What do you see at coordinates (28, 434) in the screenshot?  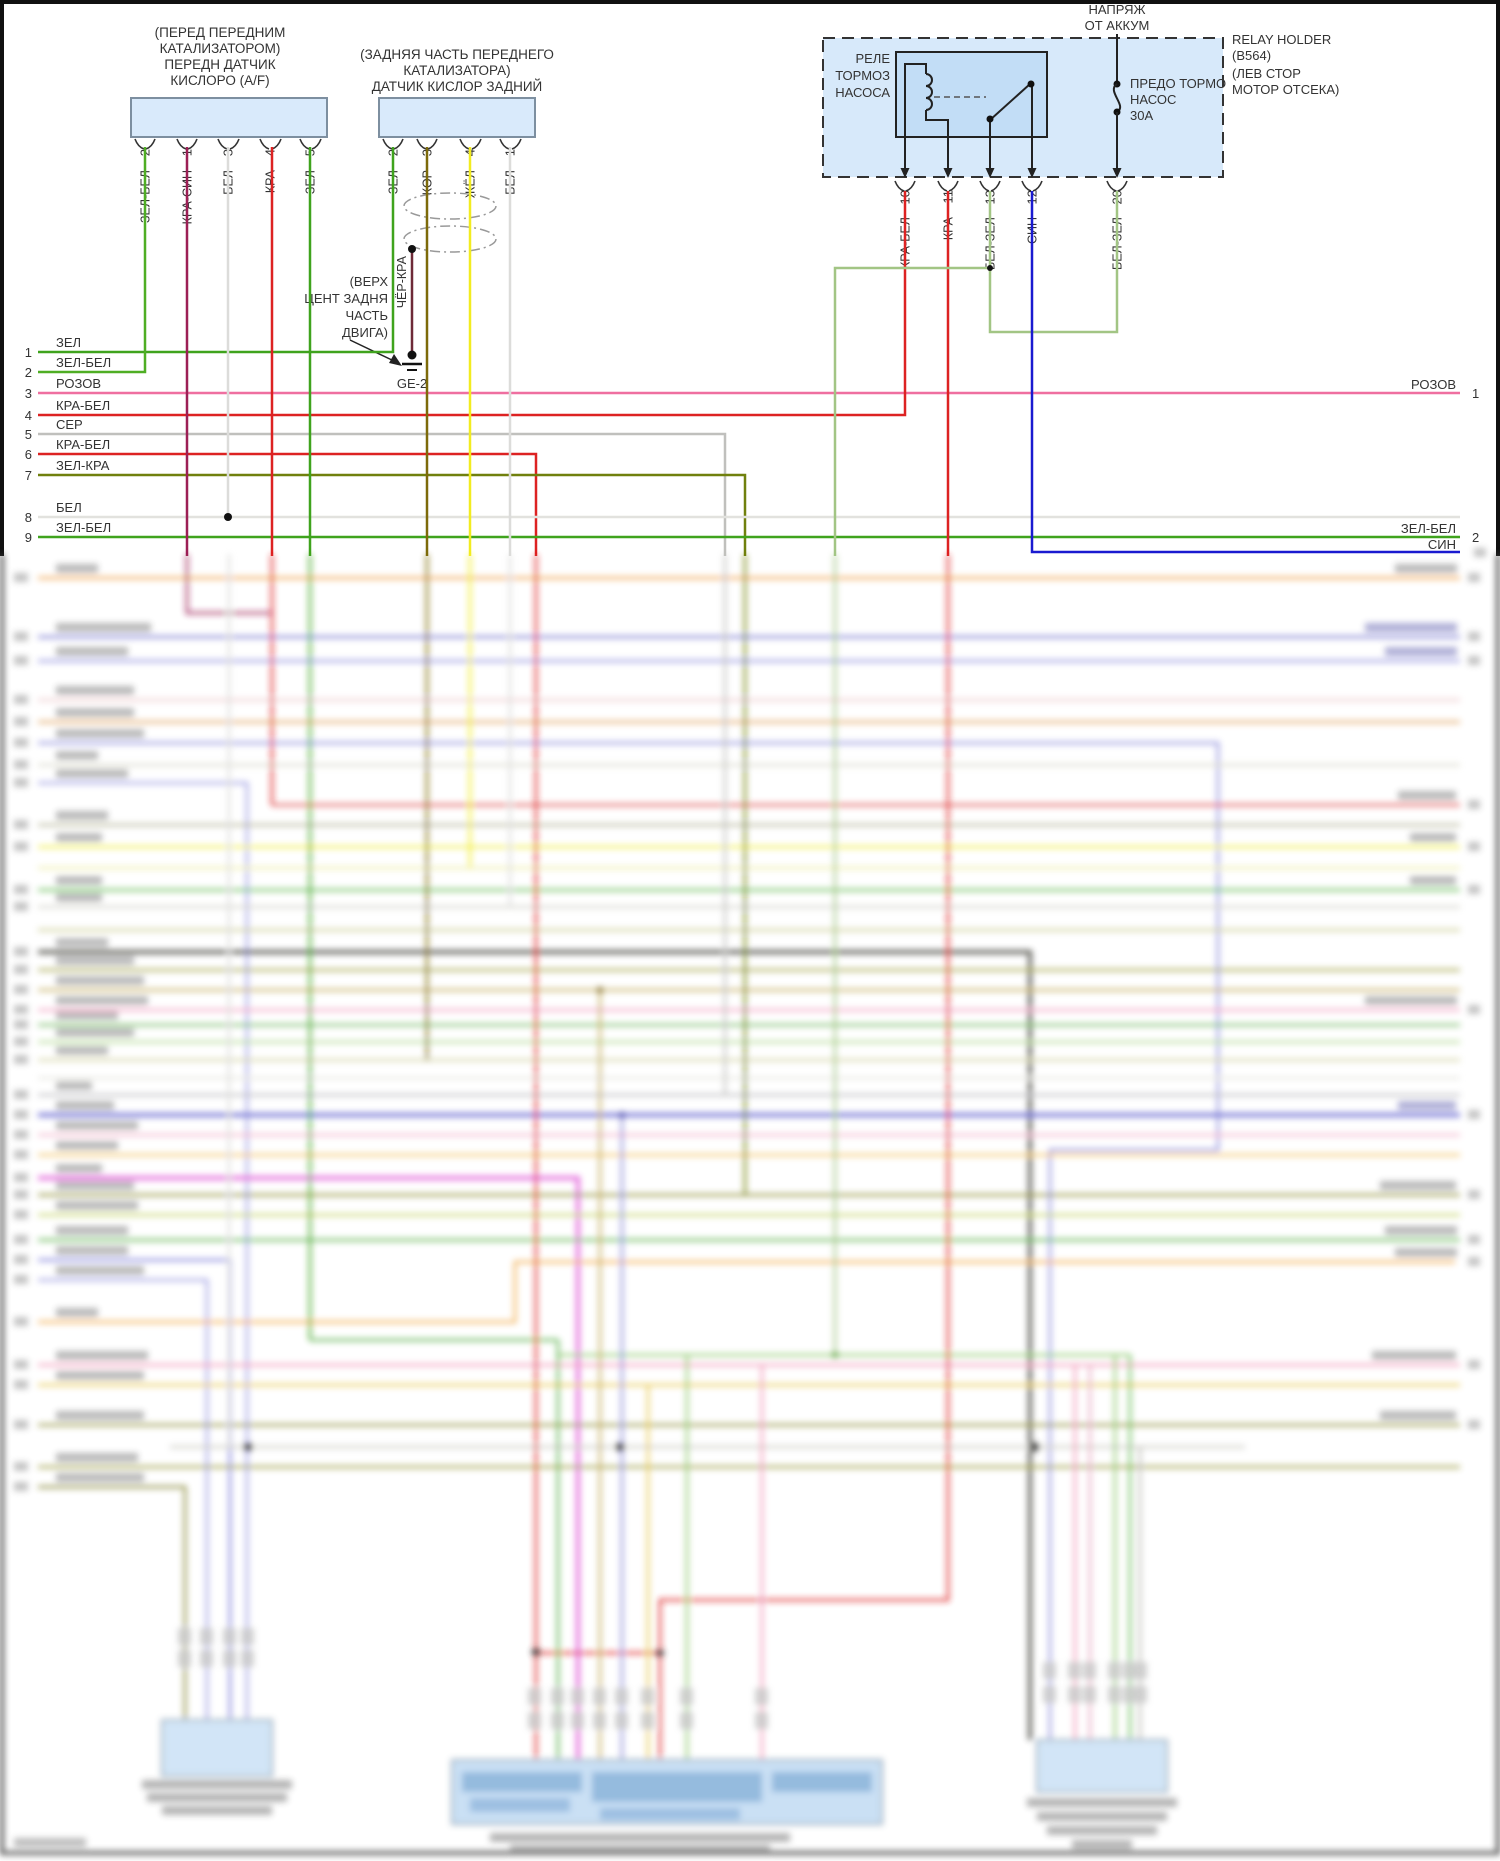 I see `row-number: 5` at bounding box center [28, 434].